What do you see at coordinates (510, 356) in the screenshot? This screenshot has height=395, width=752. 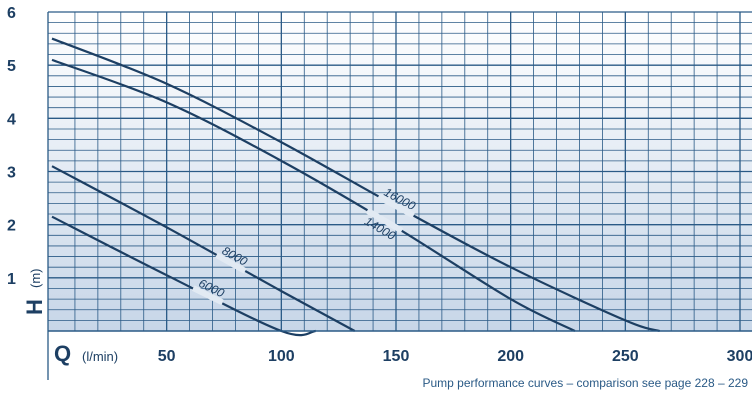 I see `x-tick-label: 200` at bounding box center [510, 356].